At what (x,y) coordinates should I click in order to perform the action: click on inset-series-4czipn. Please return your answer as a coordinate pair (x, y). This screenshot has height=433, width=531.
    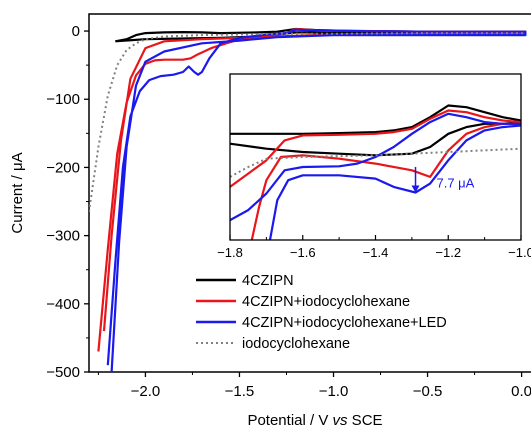
    Looking at the image, I should click on (375, 130).